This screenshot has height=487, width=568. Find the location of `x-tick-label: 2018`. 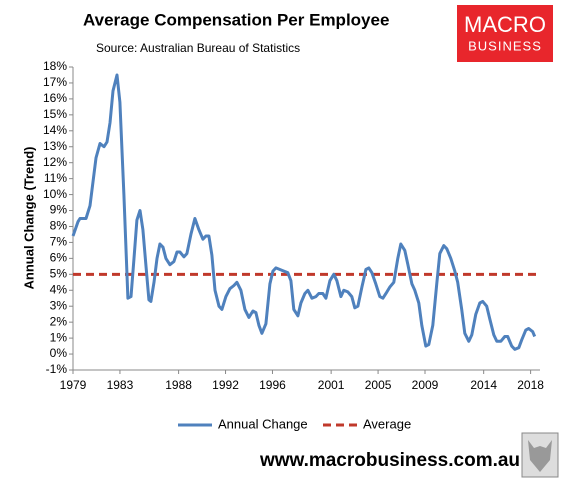

x-tick-label: 2018 is located at coordinates (530, 385).